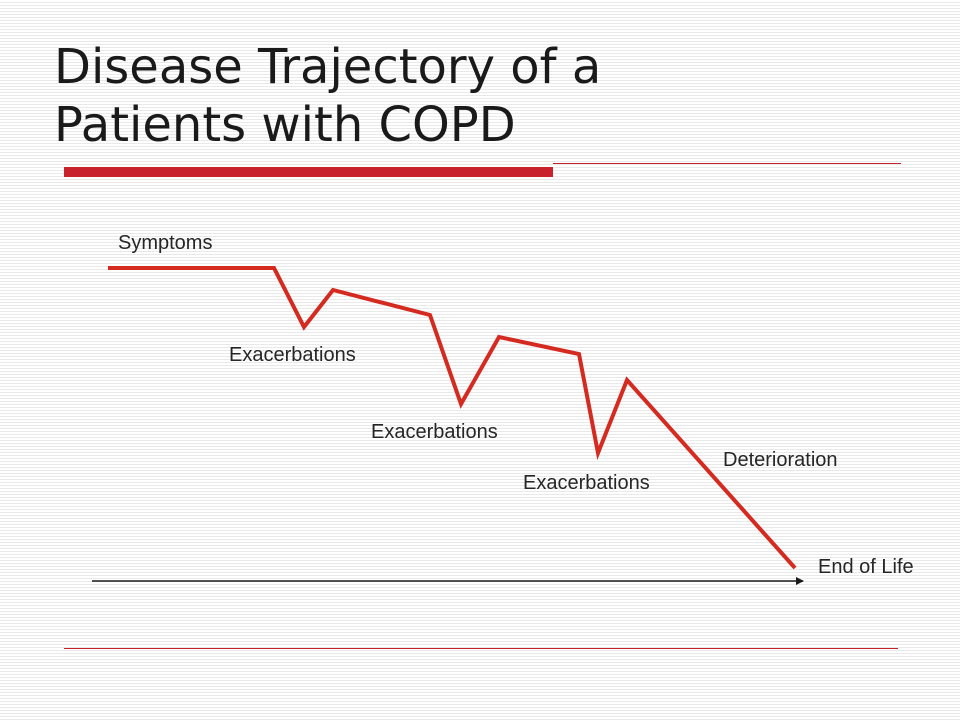 The image size is (960, 720). What do you see at coordinates (292, 355) in the screenshot?
I see `exacerbations-label-1: Exacerbations` at bounding box center [292, 355].